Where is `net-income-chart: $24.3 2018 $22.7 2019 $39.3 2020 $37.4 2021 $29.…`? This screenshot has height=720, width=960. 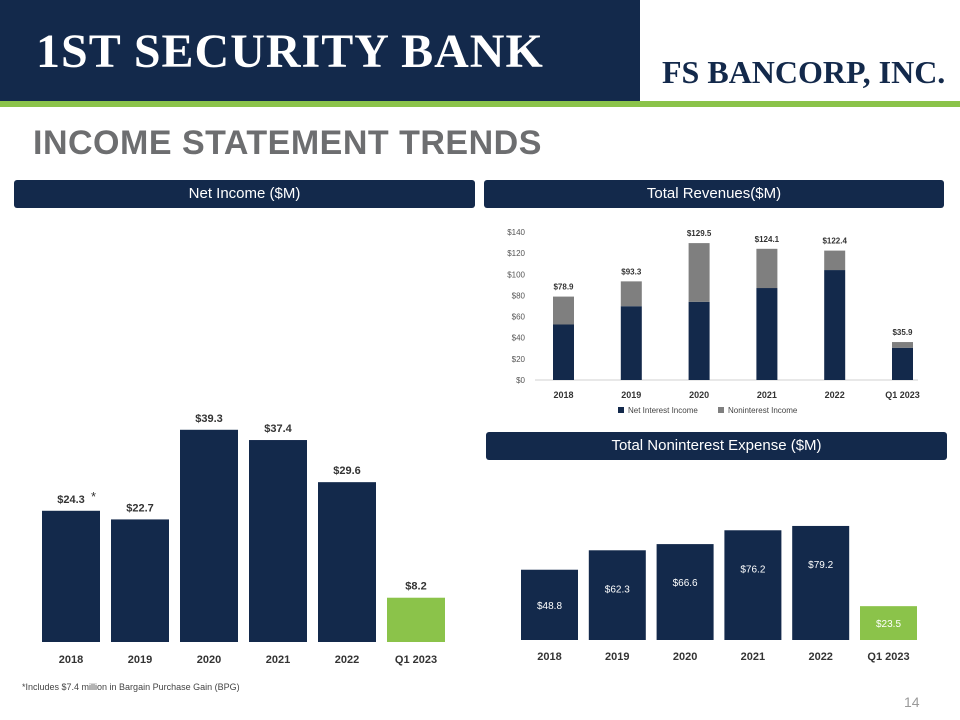
net-income-chart: $24.3 2018 $22.7 2019 $39.3 2020 $37.4 2021 $29.… is located at coordinates (243, 539).